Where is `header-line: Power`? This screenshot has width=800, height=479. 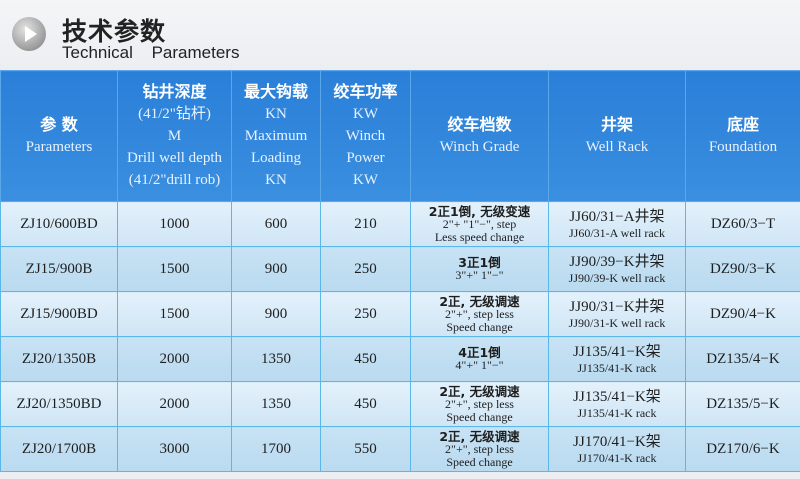
header-line: Power is located at coordinates (365, 158).